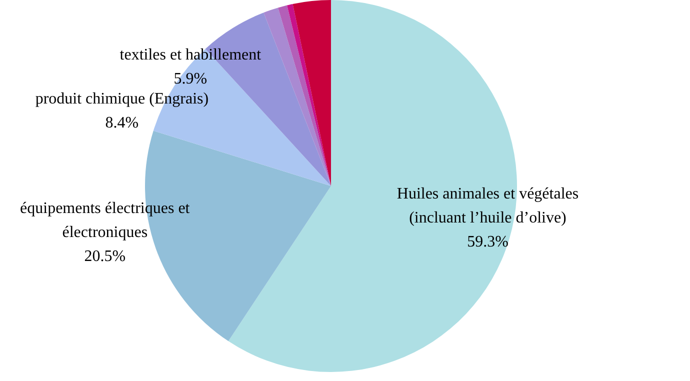 The height and width of the screenshot is (381, 690). What do you see at coordinates (105, 257) in the screenshot?
I see `data-label: 20.5%` at bounding box center [105, 257].